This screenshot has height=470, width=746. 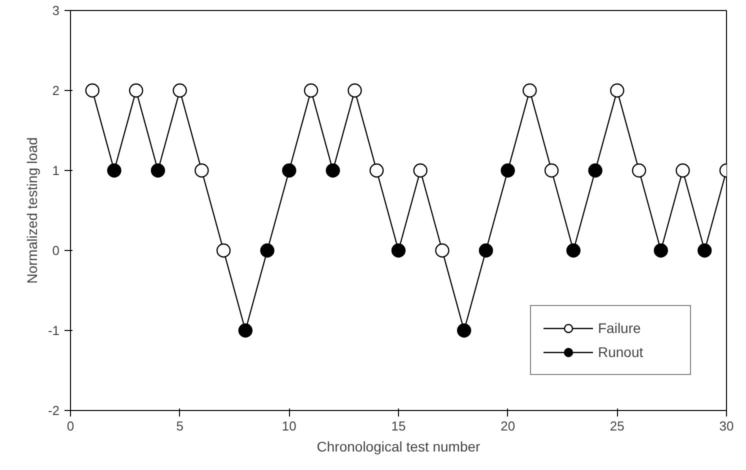 I want to click on x-tick-label: 25, so click(x=617, y=426).